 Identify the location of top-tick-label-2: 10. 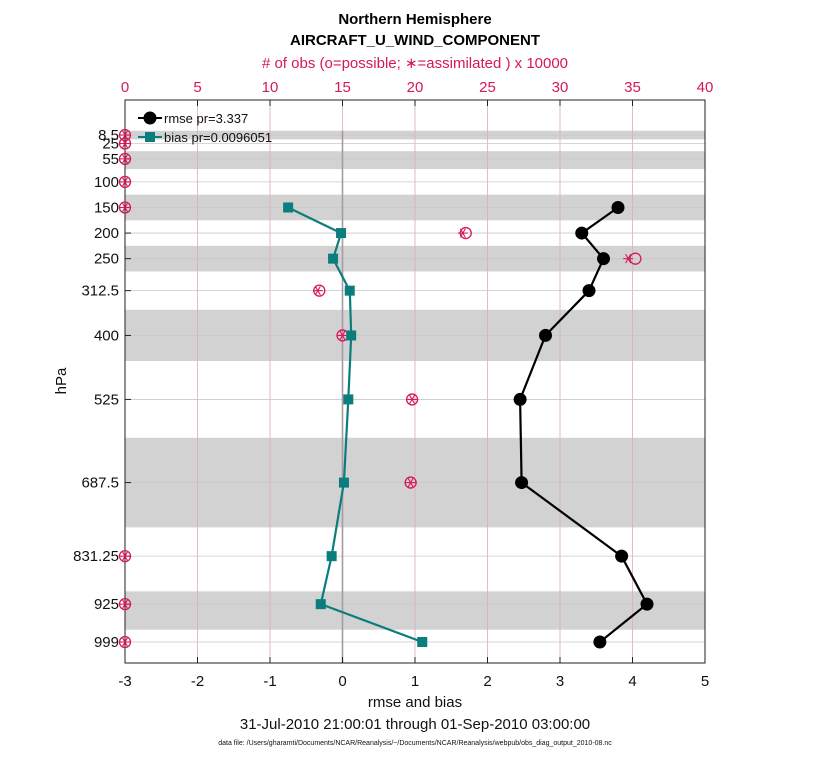
(270, 87).